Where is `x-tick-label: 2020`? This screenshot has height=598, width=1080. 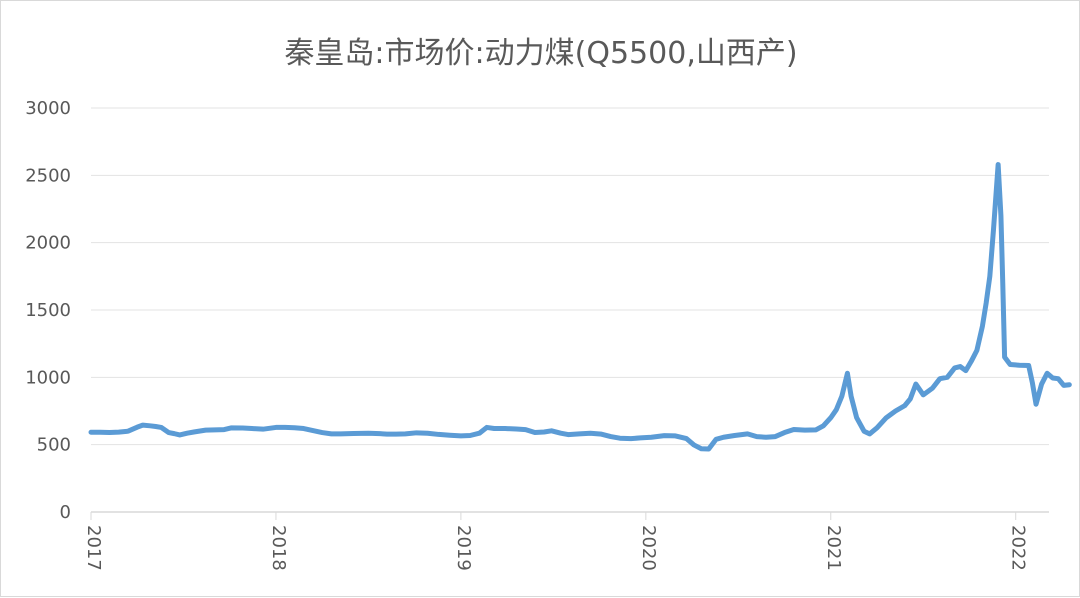
x-tick-label: 2020 is located at coordinates (648, 548).